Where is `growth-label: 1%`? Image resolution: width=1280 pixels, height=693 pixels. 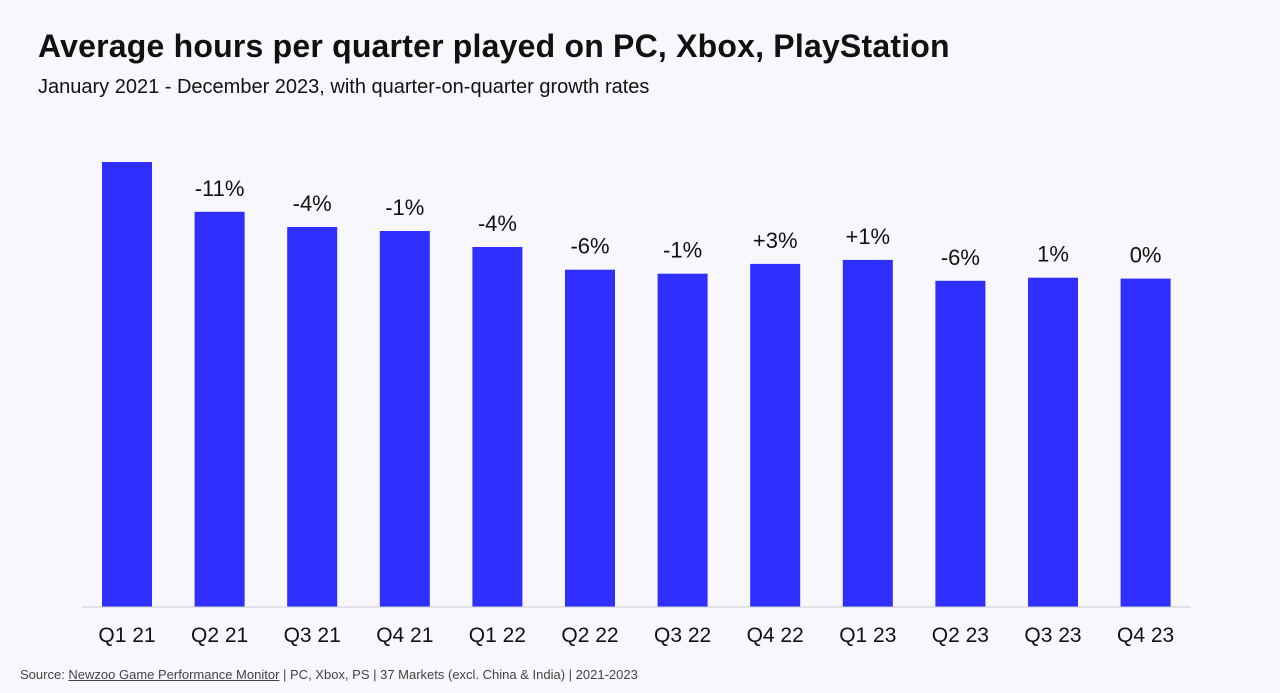
growth-label: 1% is located at coordinates (1053, 254).